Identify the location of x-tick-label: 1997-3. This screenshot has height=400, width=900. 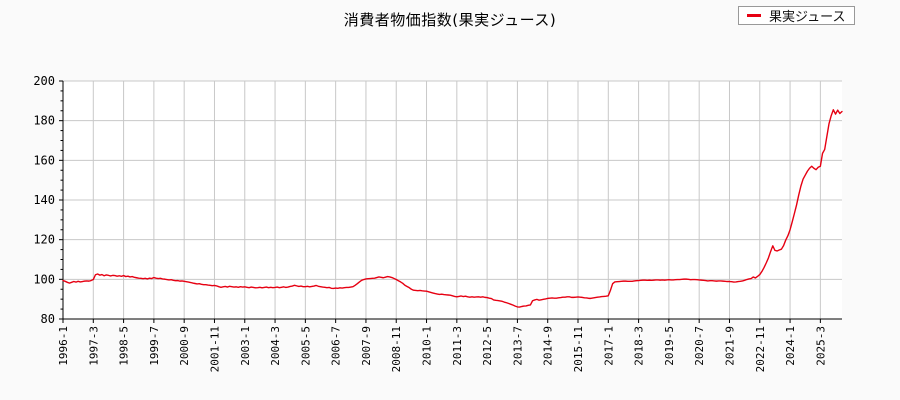
(93, 346).